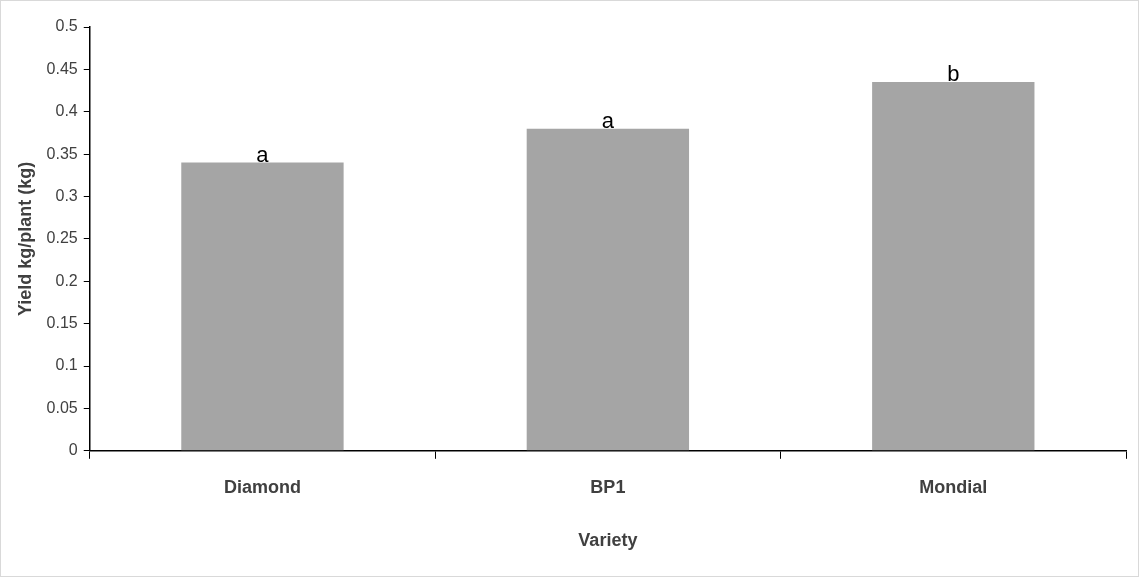 This screenshot has width=1139, height=577. I want to click on y-tick-label: 0.5, so click(66, 26).